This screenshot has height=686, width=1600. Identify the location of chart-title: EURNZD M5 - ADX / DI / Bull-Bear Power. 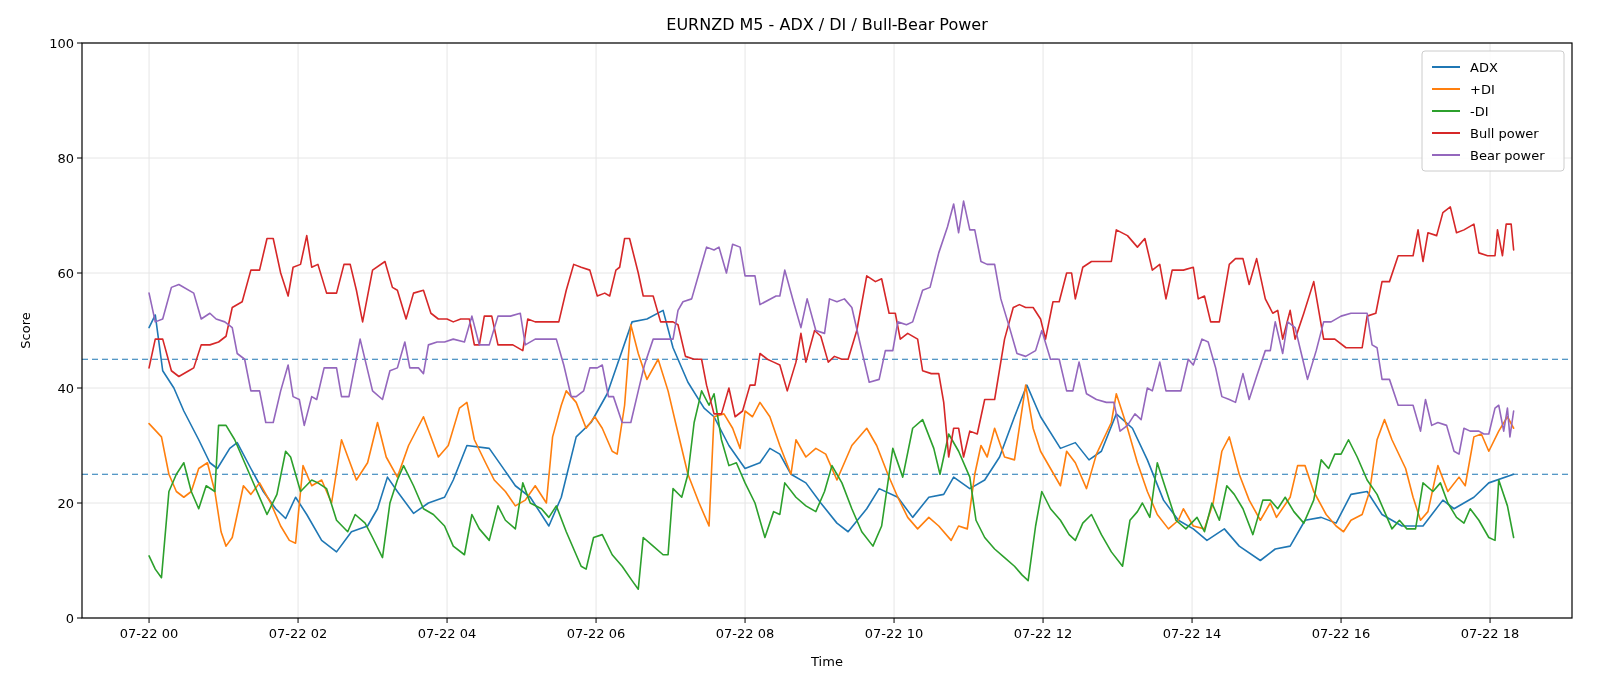
(827, 24).